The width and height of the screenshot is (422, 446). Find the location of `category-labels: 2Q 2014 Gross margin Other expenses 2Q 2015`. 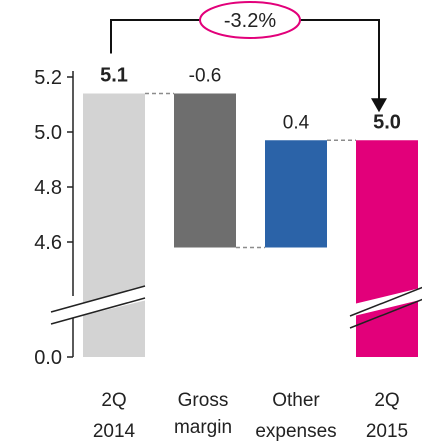

category-labels: 2Q 2014 Gross margin Other expenses 2Q 2015 is located at coordinates (250, 416).